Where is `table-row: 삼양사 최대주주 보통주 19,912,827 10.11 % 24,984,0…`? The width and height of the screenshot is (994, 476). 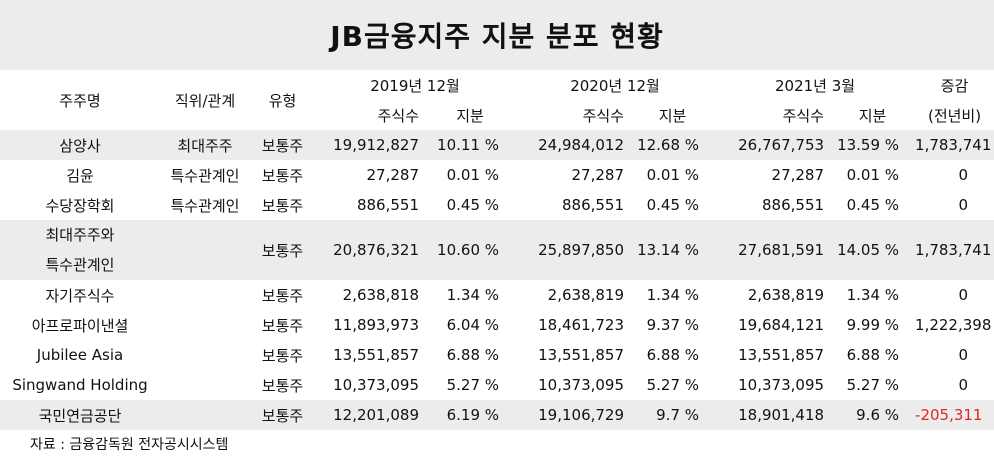
table-row: 삼양사 최대주주 보통주 19,912,827 10.11 % 24,984,0… is located at coordinates (497, 145).